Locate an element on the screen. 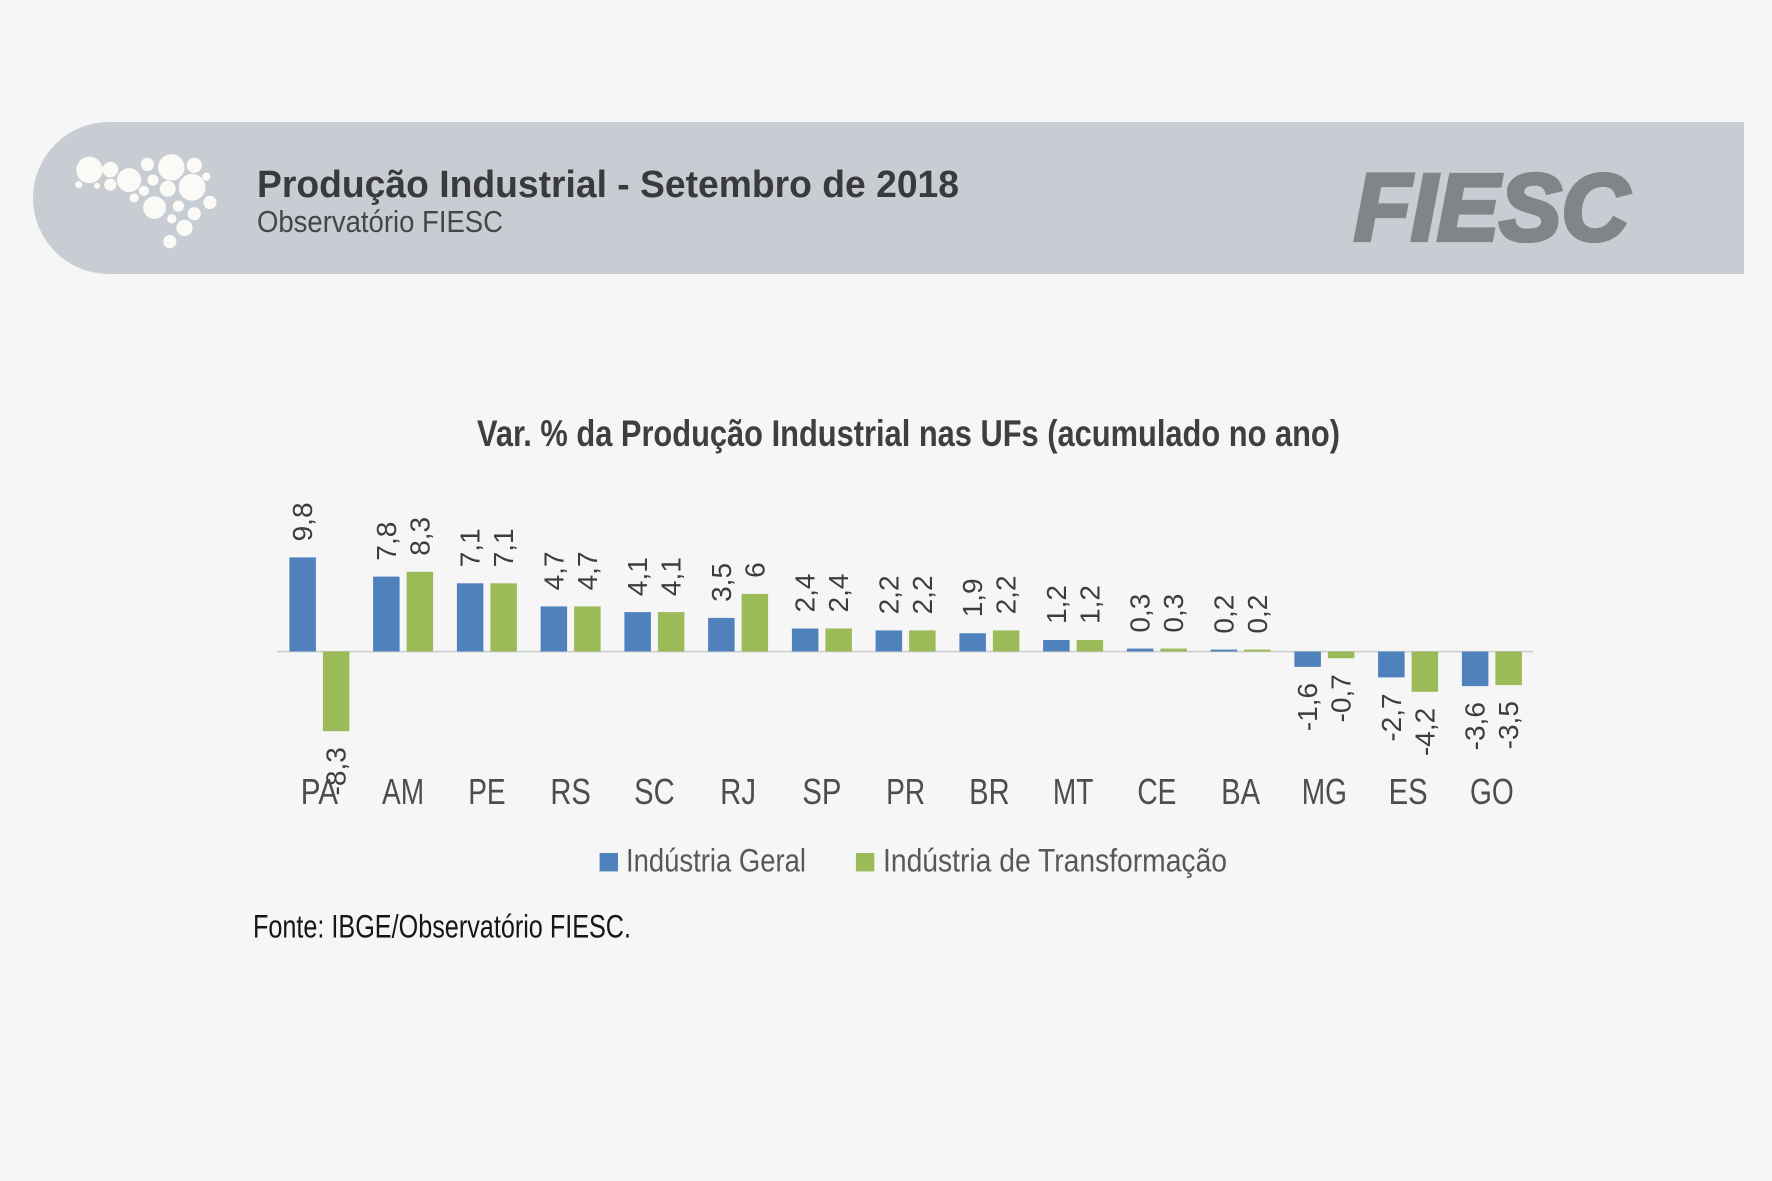 This screenshot has width=1772, height=1181. svg-text: -3,6 is located at coordinates (1475, 726).